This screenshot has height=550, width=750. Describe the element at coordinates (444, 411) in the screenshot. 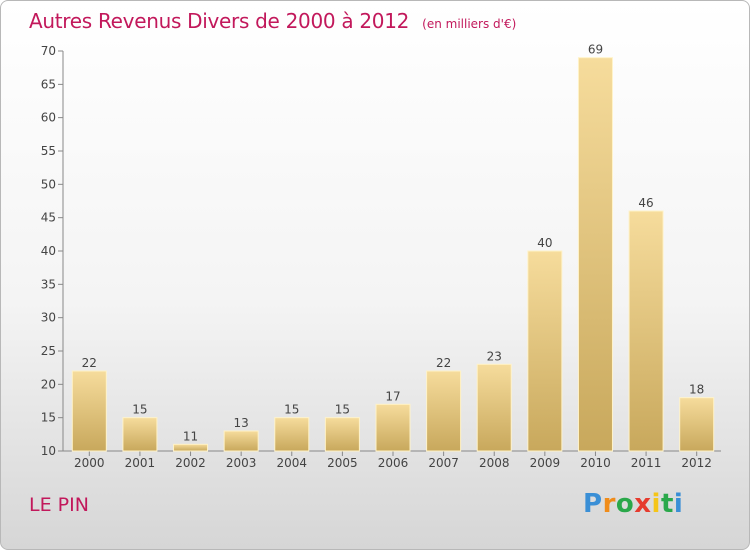

I see `bar-2007` at that location.